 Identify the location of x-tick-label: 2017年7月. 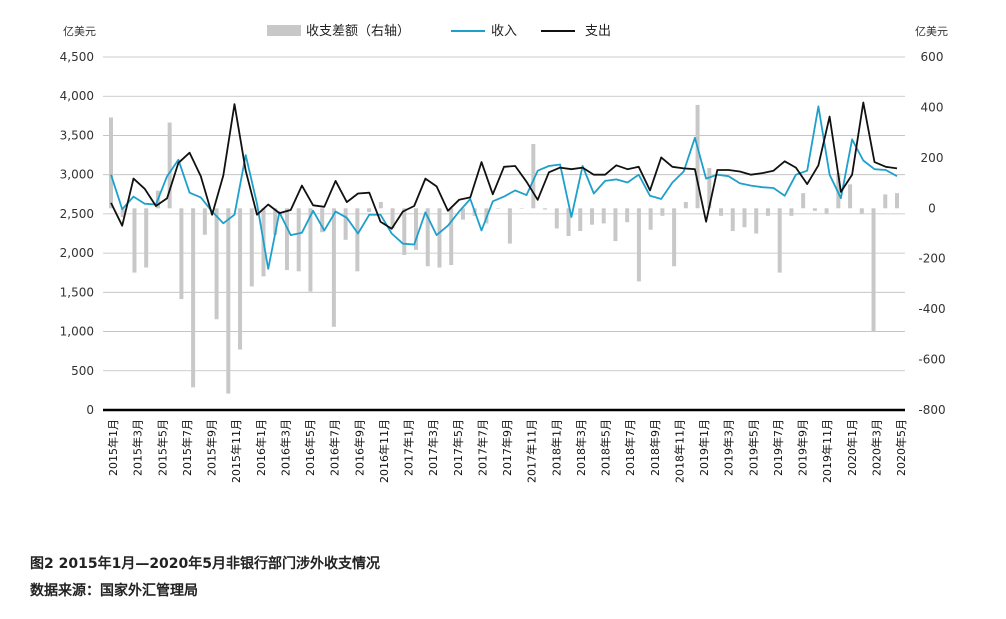
(482, 447).